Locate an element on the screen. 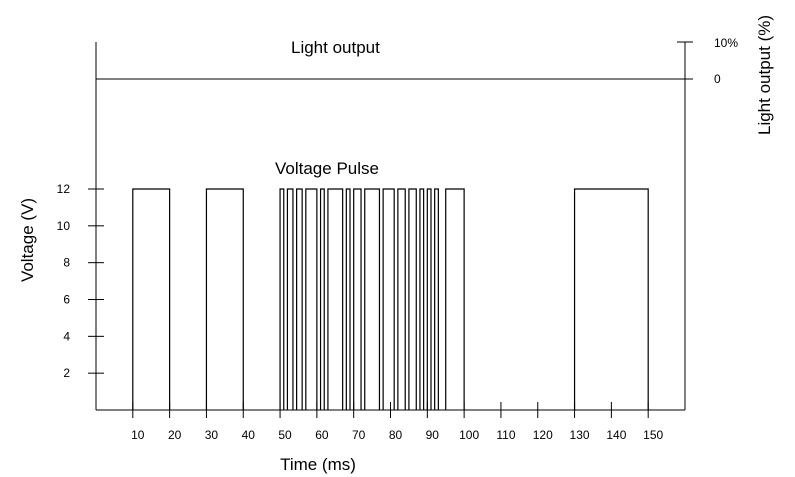  y-ticks: 2 4 6 8 10 12 is located at coordinates (80, 281).